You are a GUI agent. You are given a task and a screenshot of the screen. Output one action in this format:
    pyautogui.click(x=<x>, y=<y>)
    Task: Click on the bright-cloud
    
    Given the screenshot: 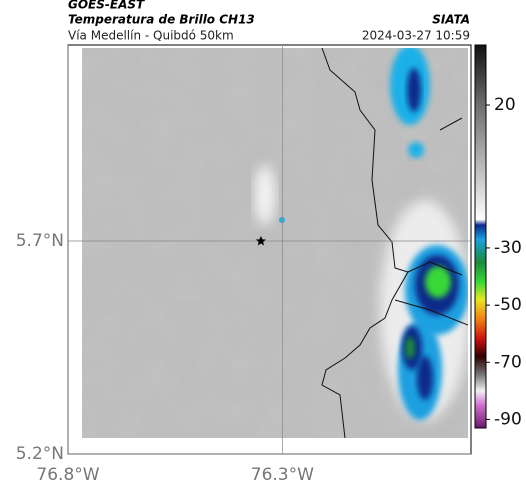 What is the action you would take?
    pyautogui.click(x=265, y=195)
    